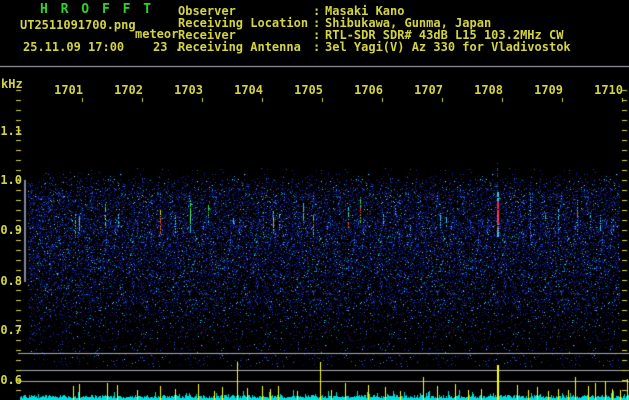  Describe the element at coordinates (408, 23) in the screenshot. I see `info-value: Shibukawa, Gunma, Japan` at that location.